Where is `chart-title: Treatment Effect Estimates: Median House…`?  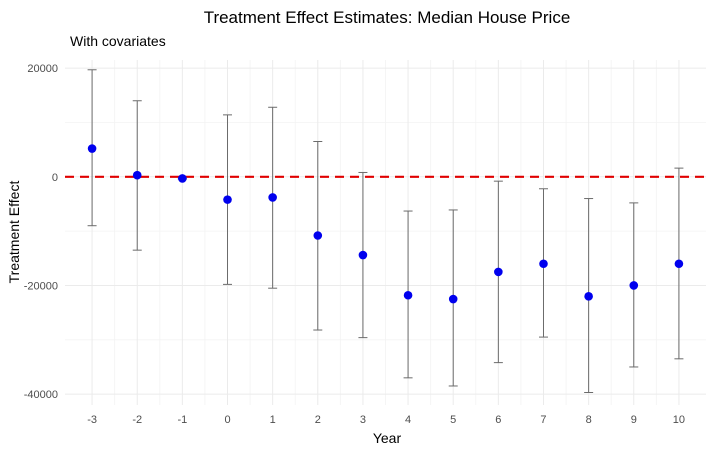 chart-title: Treatment Effect Estimates: Median House… is located at coordinates (387, 17).